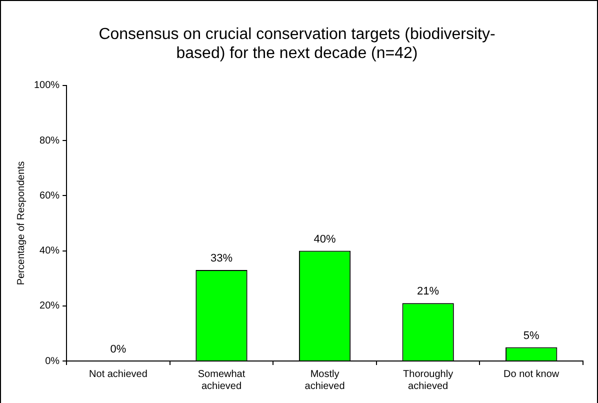 The height and width of the screenshot is (403, 598). What do you see at coordinates (324, 380) in the screenshot?
I see `x-tick-label: Mostly achieved` at bounding box center [324, 380].